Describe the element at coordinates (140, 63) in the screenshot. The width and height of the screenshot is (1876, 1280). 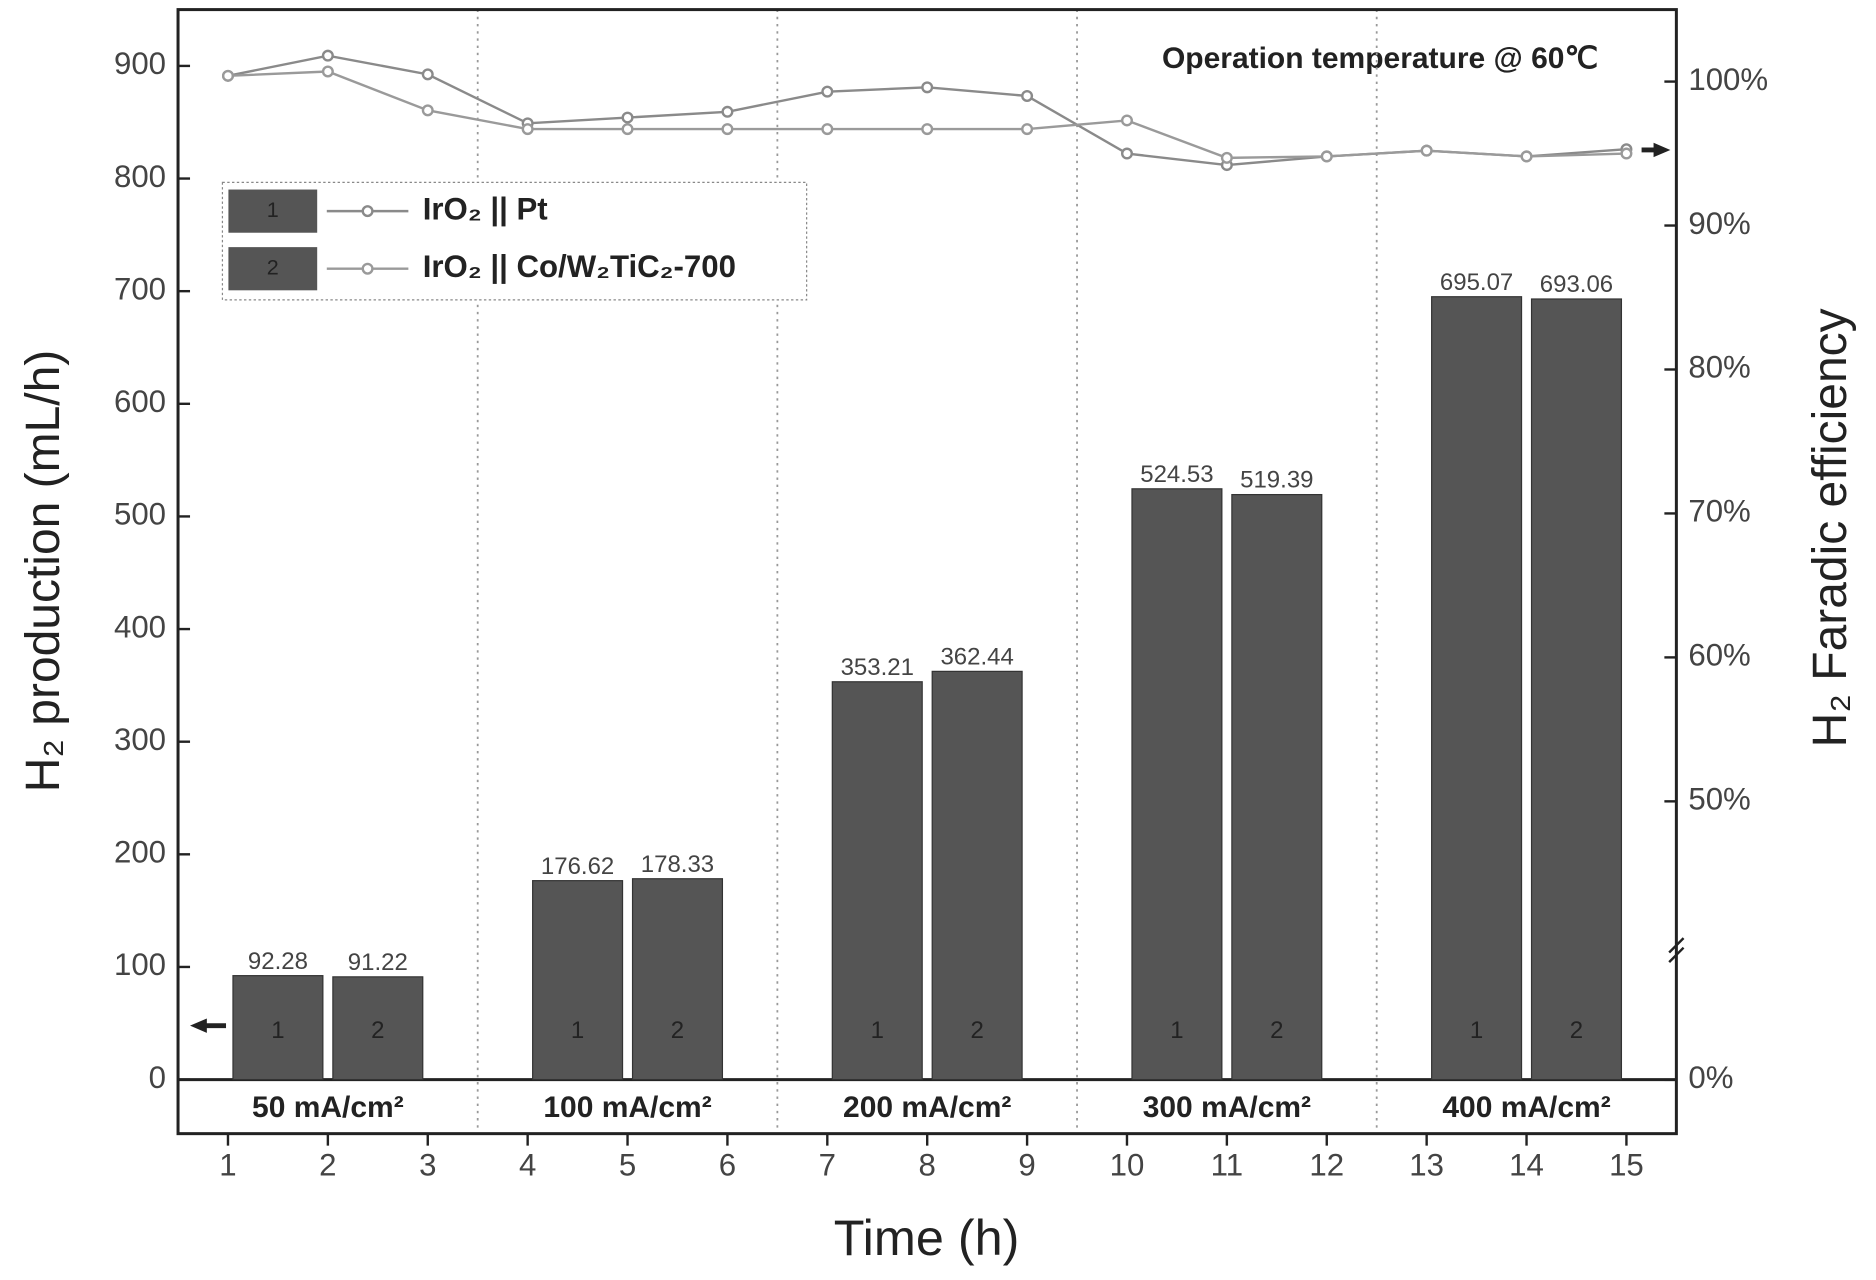
I see `y-tick-label: 900` at that location.